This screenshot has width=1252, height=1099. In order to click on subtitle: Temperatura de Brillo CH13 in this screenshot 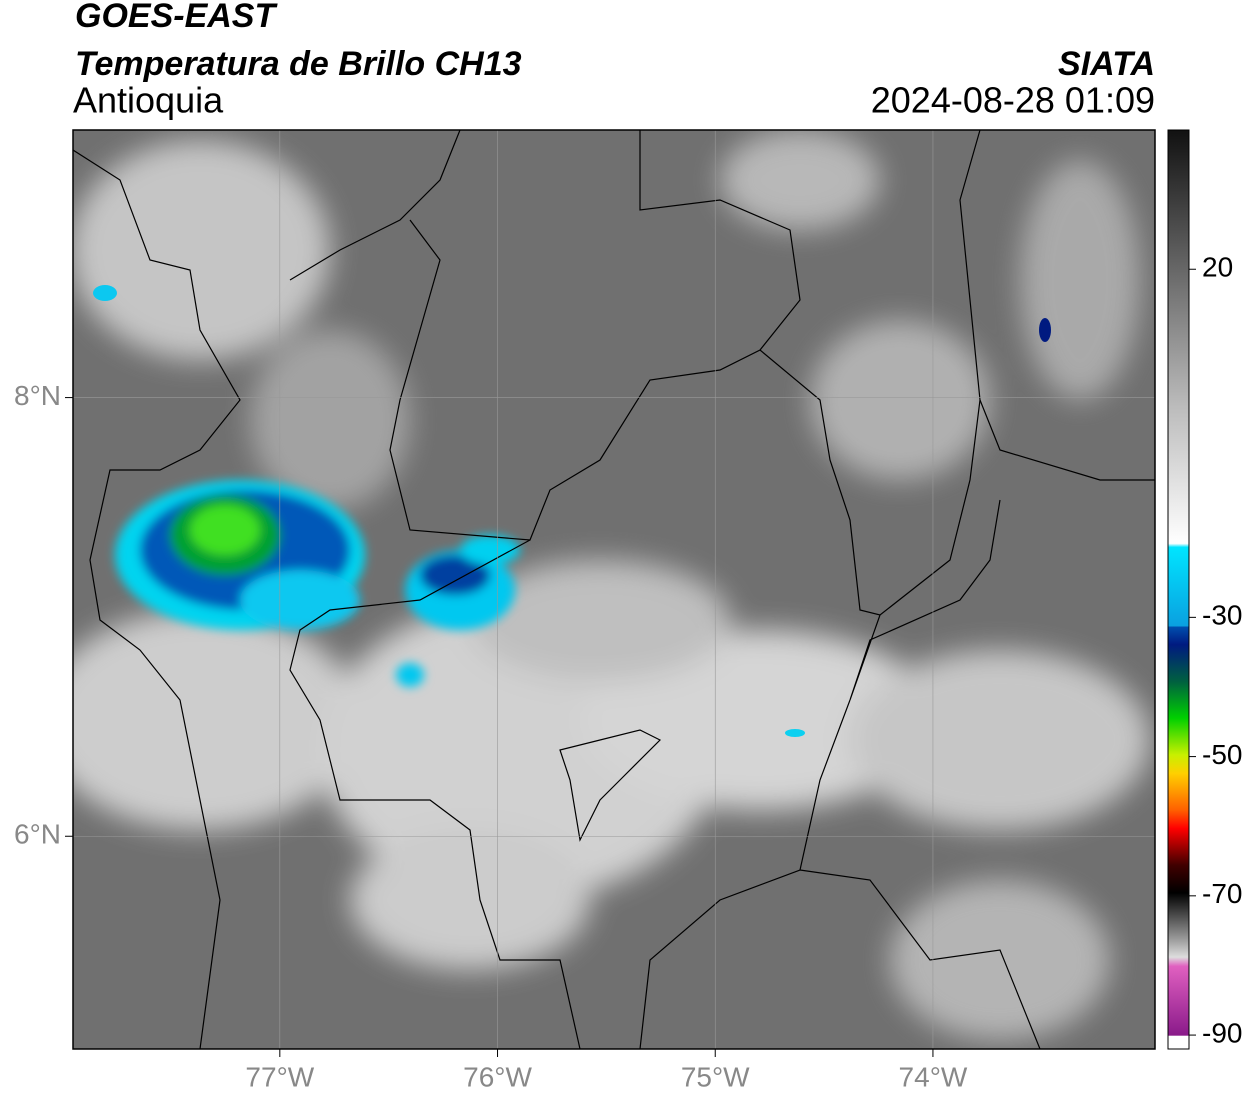, I will do `click(298, 64)`.